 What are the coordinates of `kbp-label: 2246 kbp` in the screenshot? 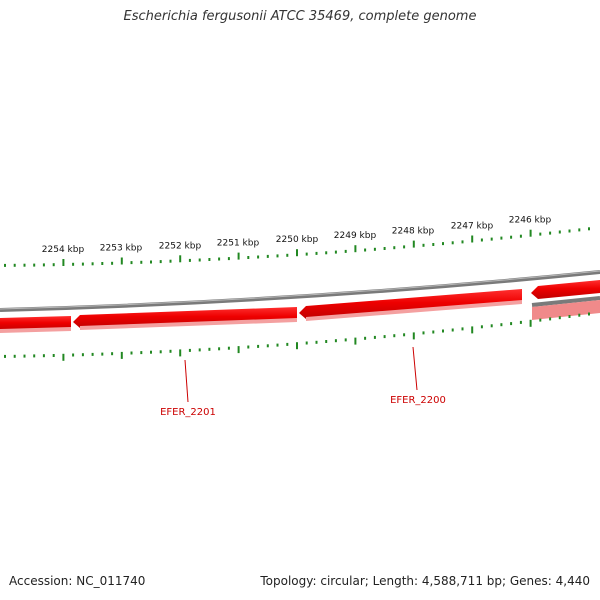 It's located at (530, 221).